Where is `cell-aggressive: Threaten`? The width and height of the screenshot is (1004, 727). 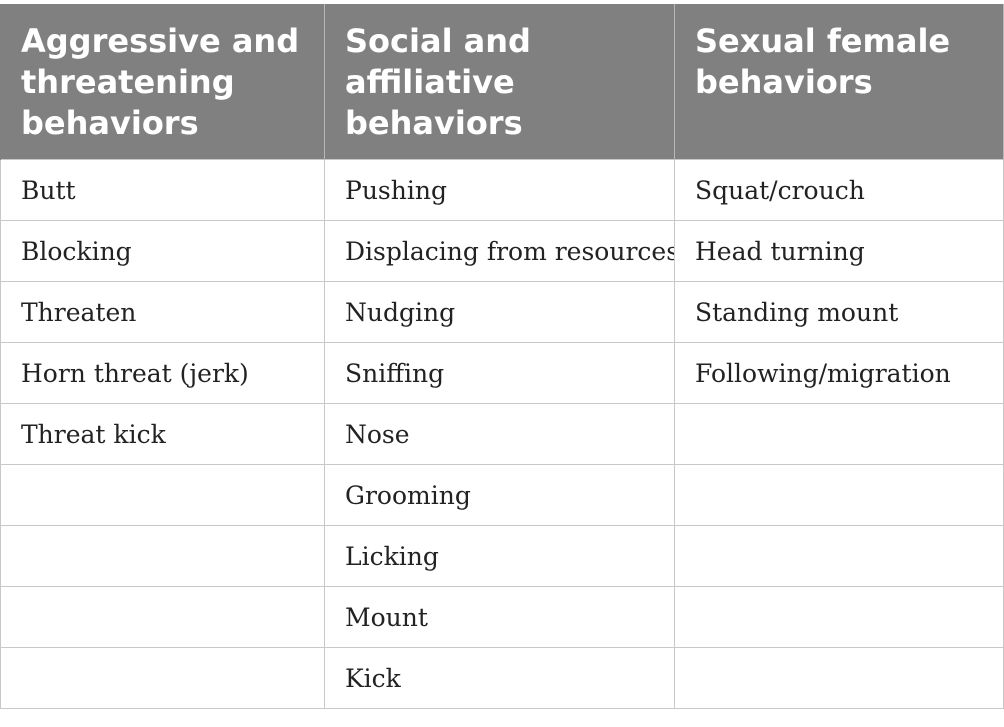
cell-aggressive: Threaten is located at coordinates (162, 312).